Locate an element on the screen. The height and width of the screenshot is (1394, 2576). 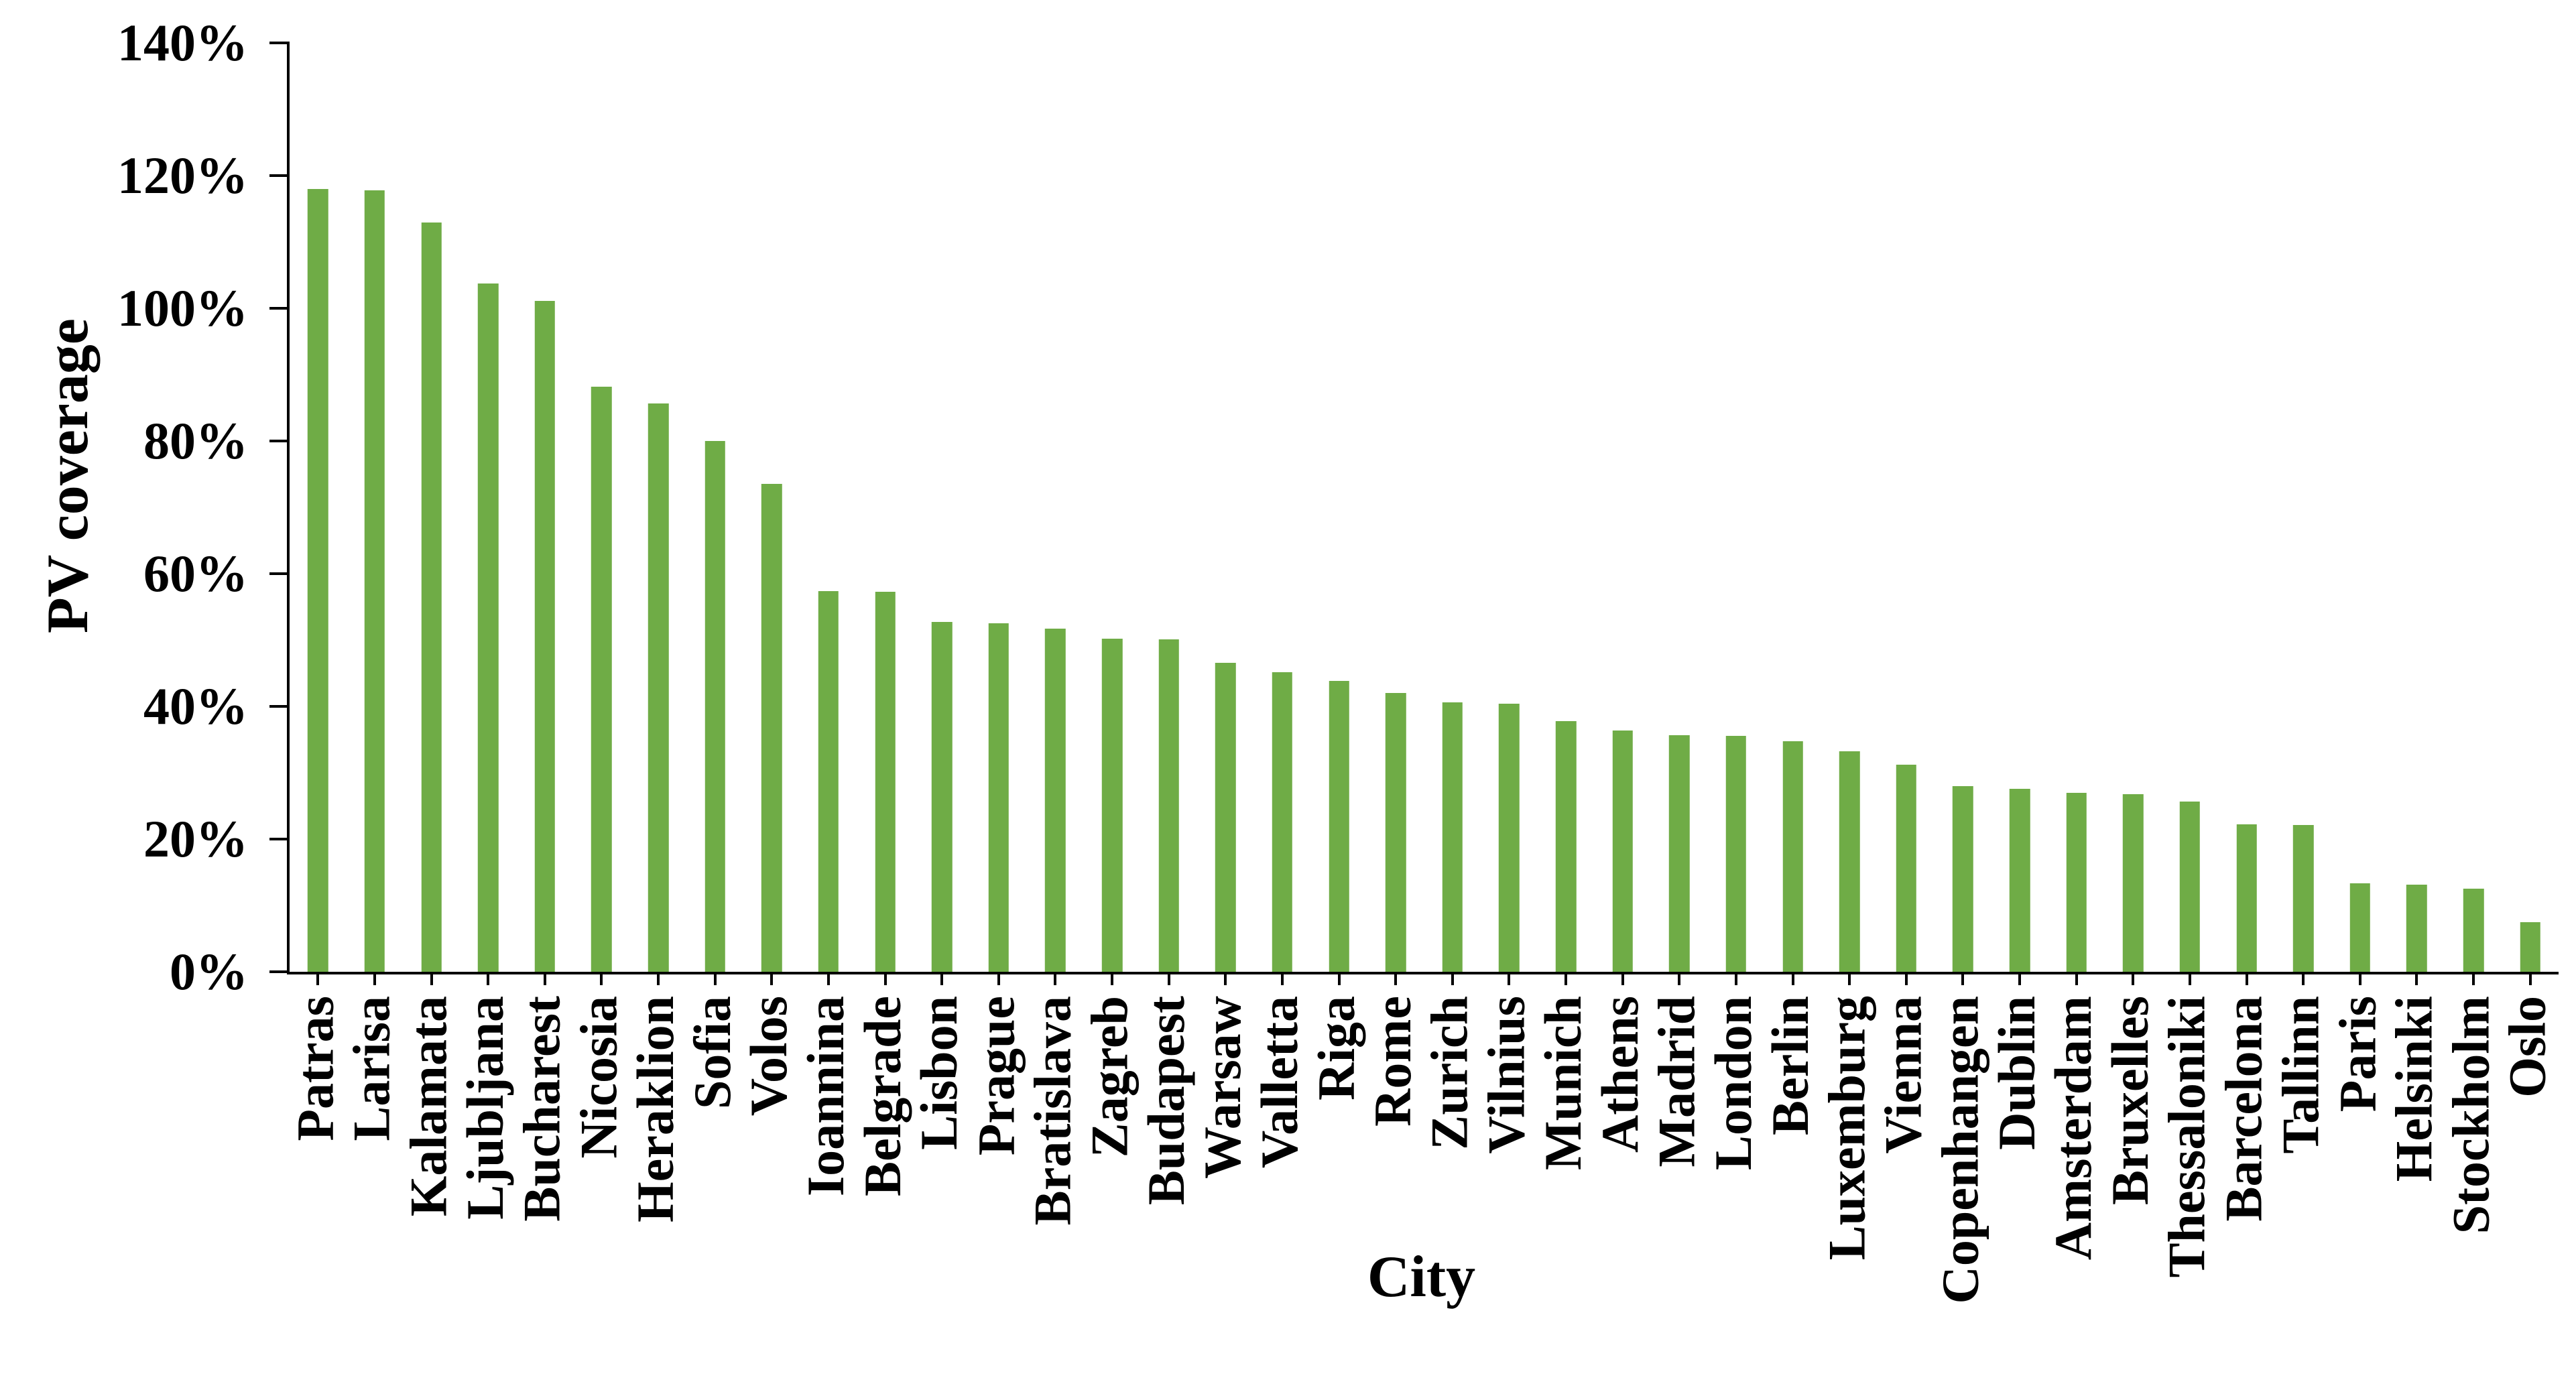
bar-slot-nicosia is located at coordinates (601, 513).